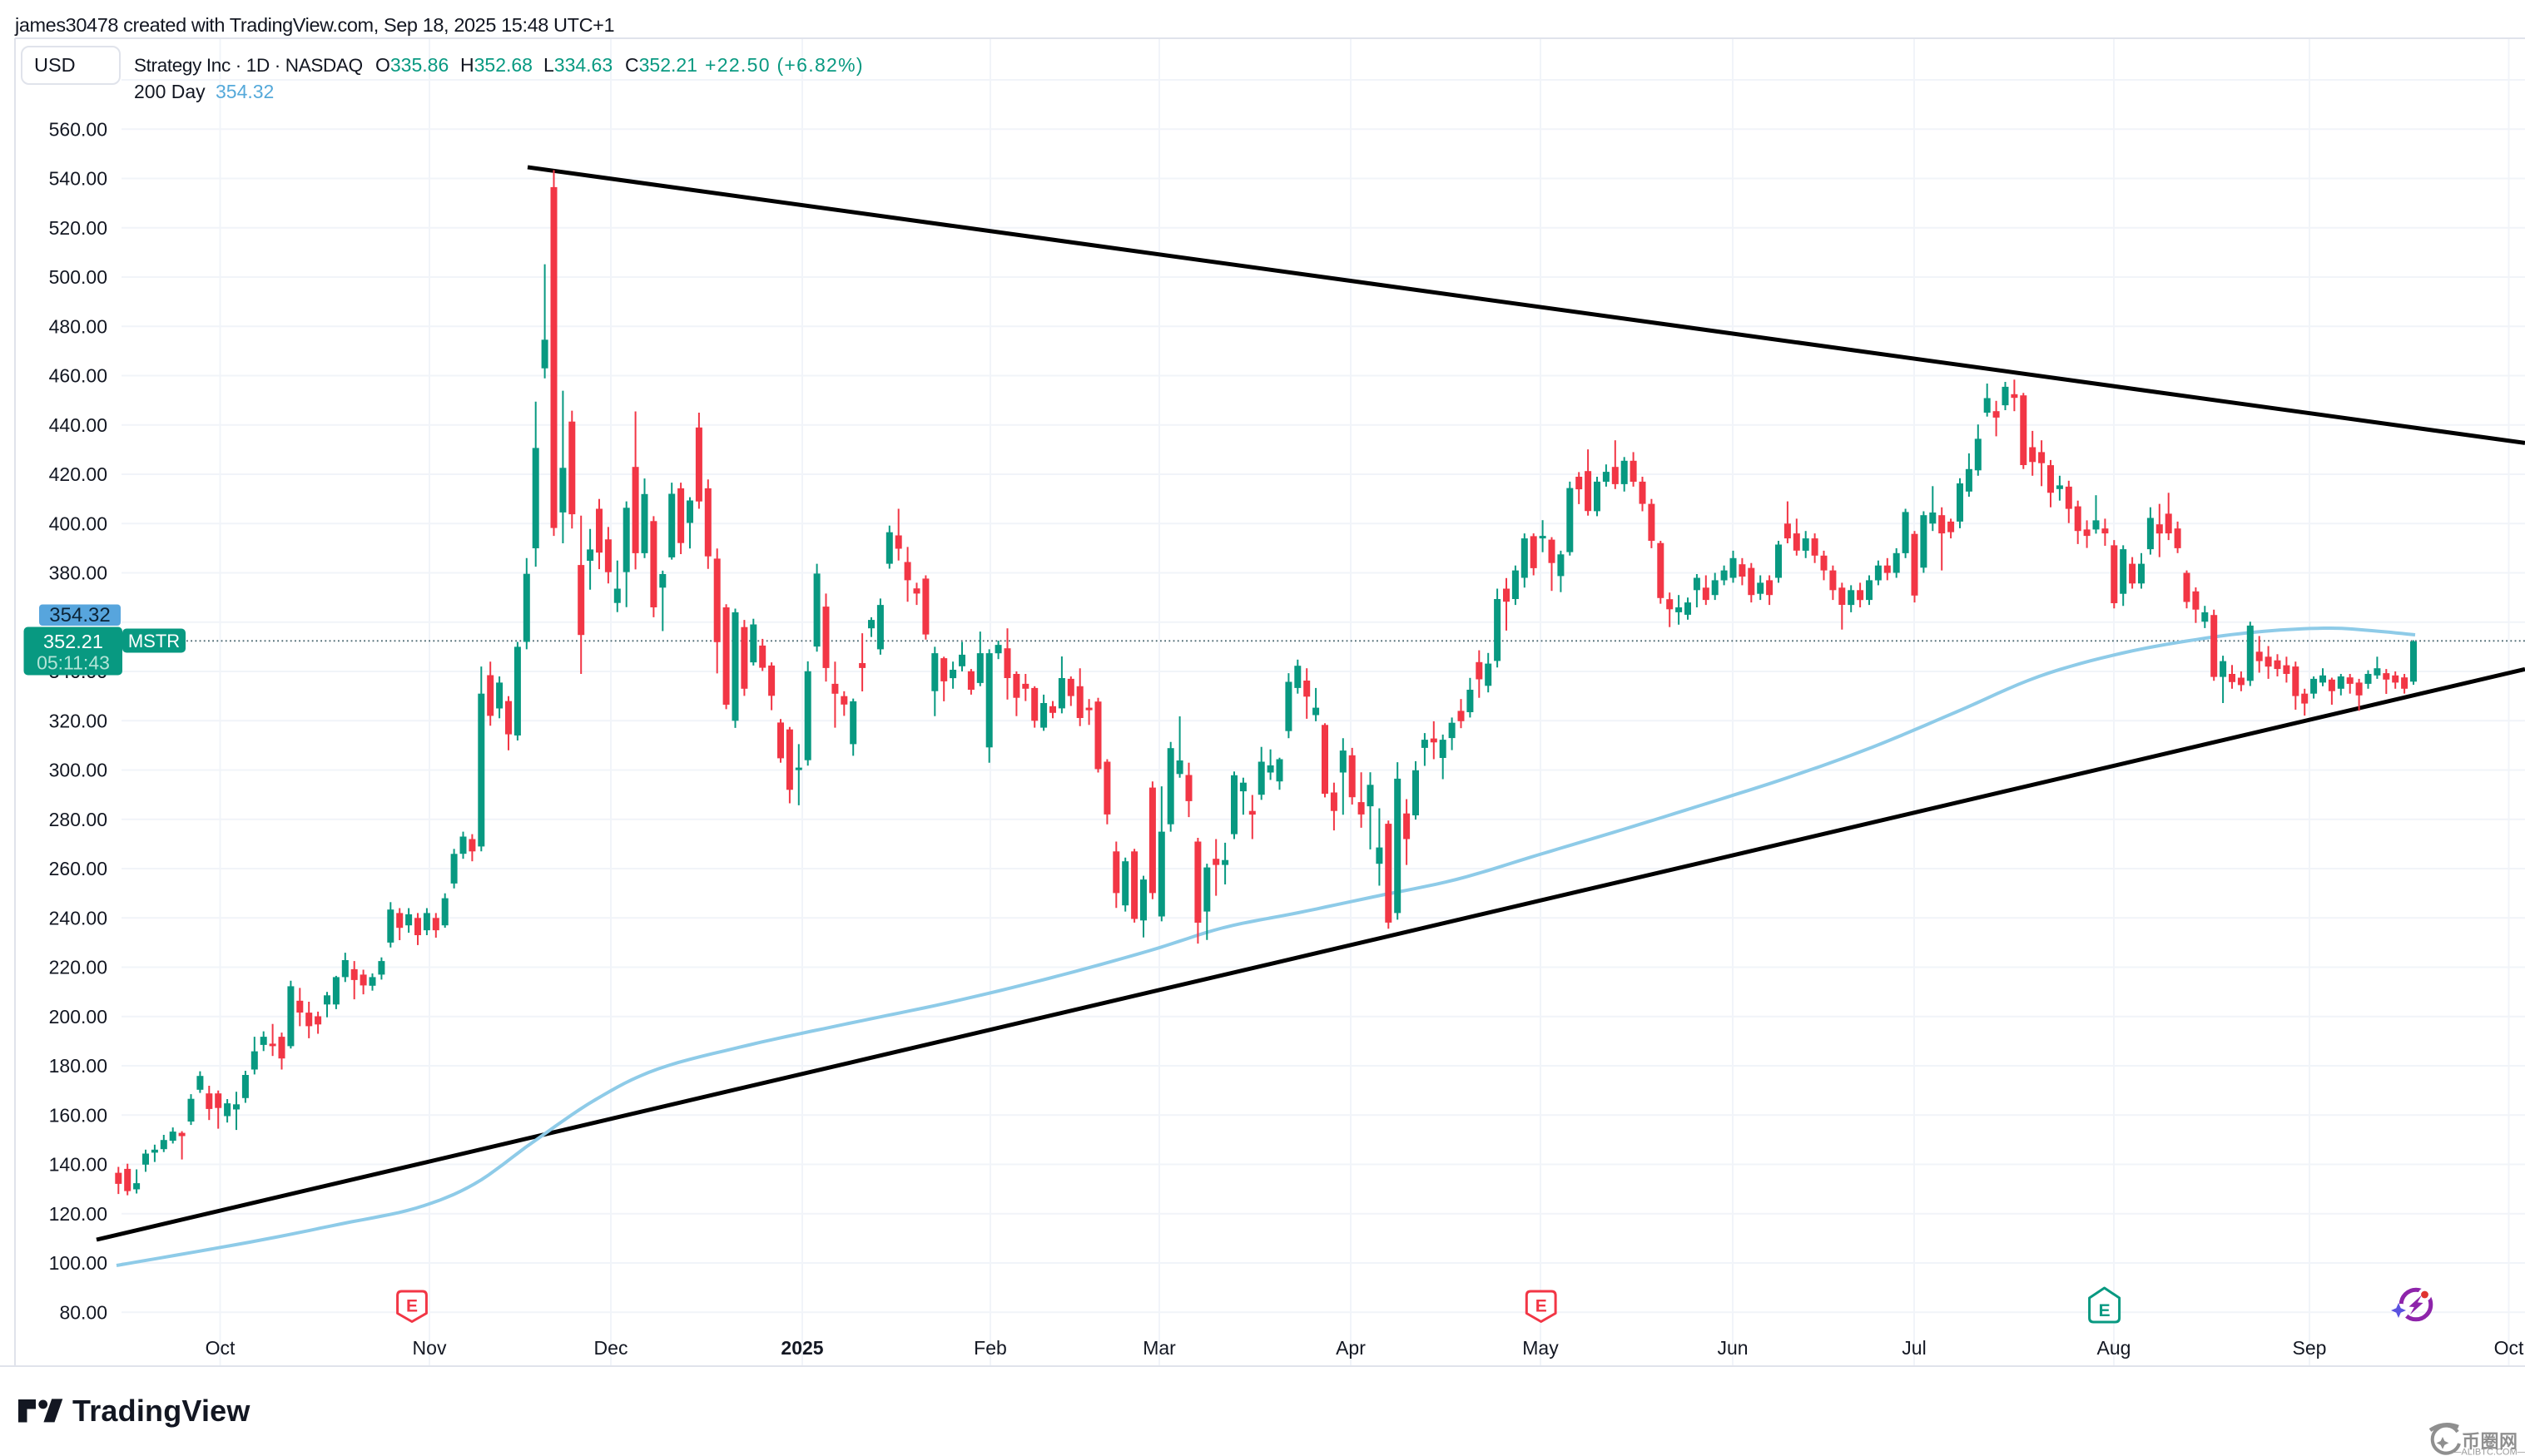 Image resolution: width=2525 pixels, height=1456 pixels. Describe the element at coordinates (78, 573) in the screenshot. I see `svg-text: 380.00` at that location.